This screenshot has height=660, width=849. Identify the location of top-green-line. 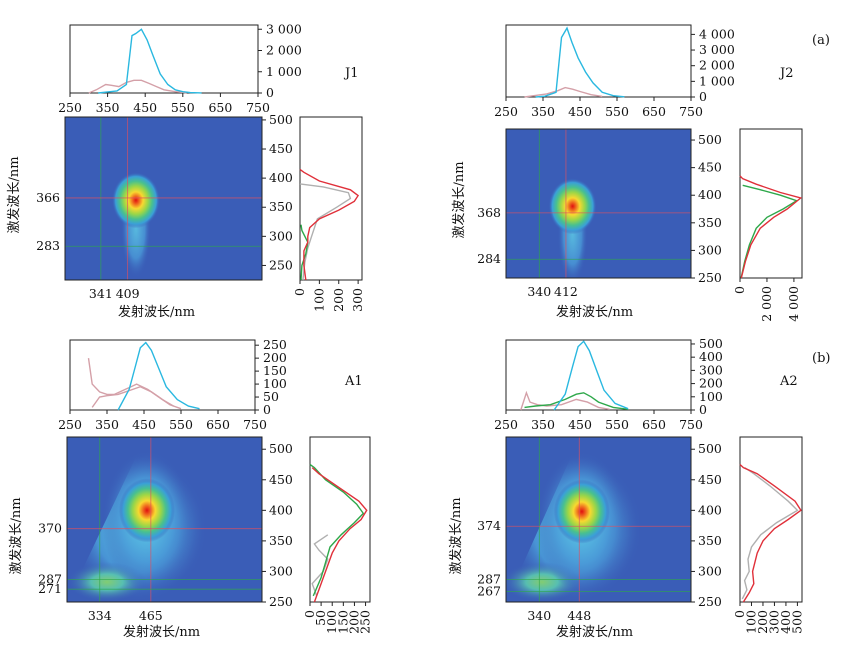
(576, 401).